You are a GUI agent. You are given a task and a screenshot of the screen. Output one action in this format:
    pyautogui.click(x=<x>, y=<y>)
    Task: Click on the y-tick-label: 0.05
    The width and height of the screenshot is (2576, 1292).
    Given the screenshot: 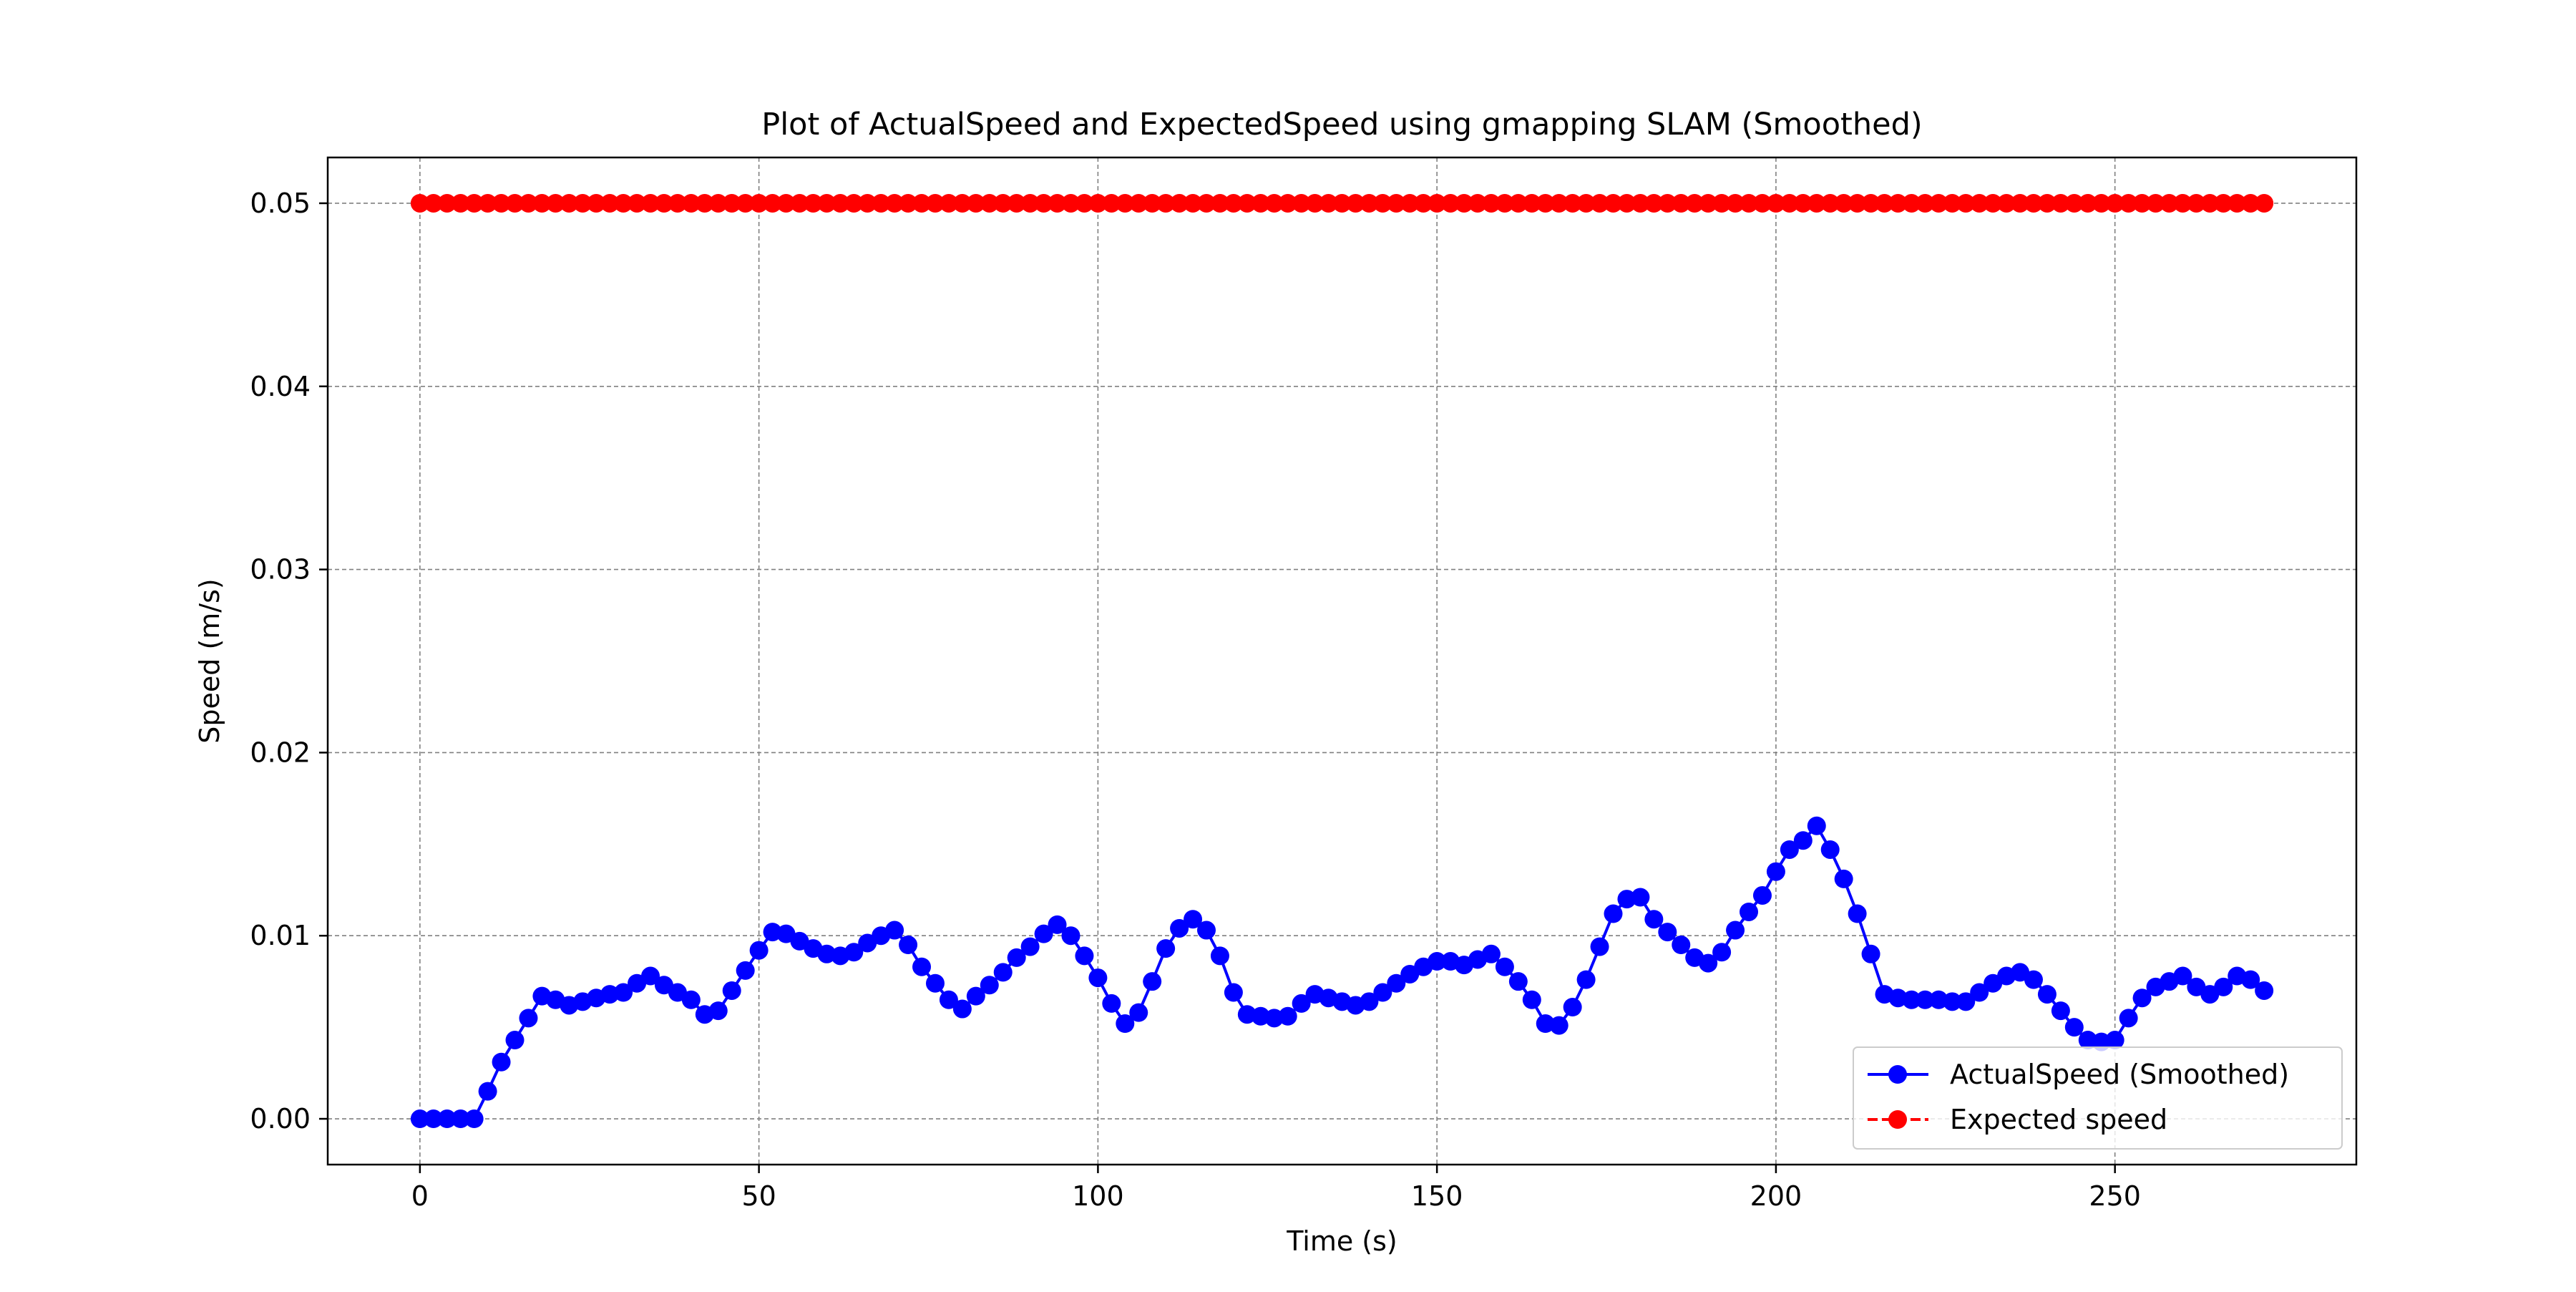 What is the action you would take?
    pyautogui.click(x=280, y=203)
    